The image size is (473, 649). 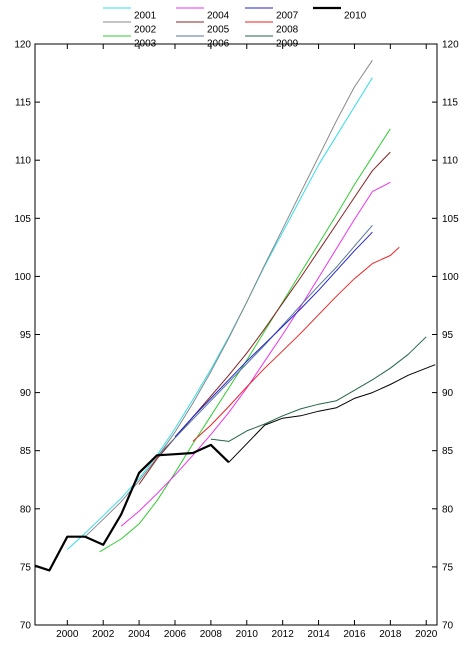 What do you see at coordinates (448, 335) in the screenshot?
I see `y-tick-label-right: 95` at bounding box center [448, 335].